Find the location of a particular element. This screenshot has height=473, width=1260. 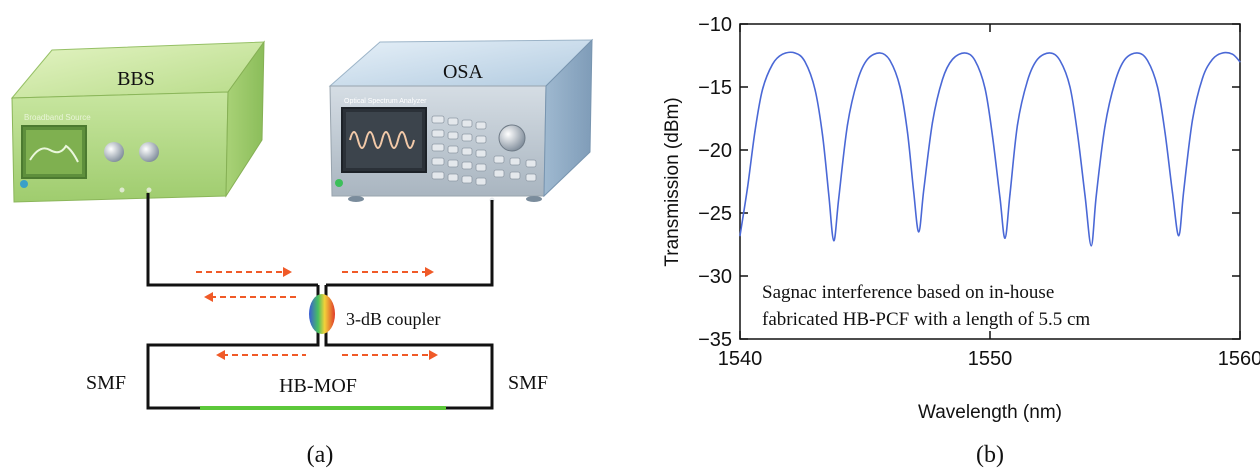

x-tick-label: 1560 is located at coordinates (1239, 359).